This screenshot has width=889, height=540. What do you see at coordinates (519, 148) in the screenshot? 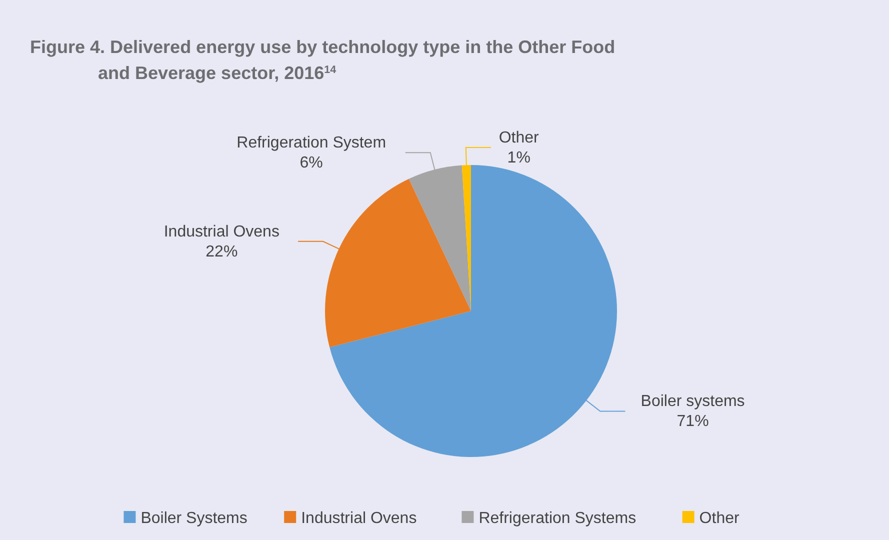
I see `data-label: Other 1%` at bounding box center [519, 148].